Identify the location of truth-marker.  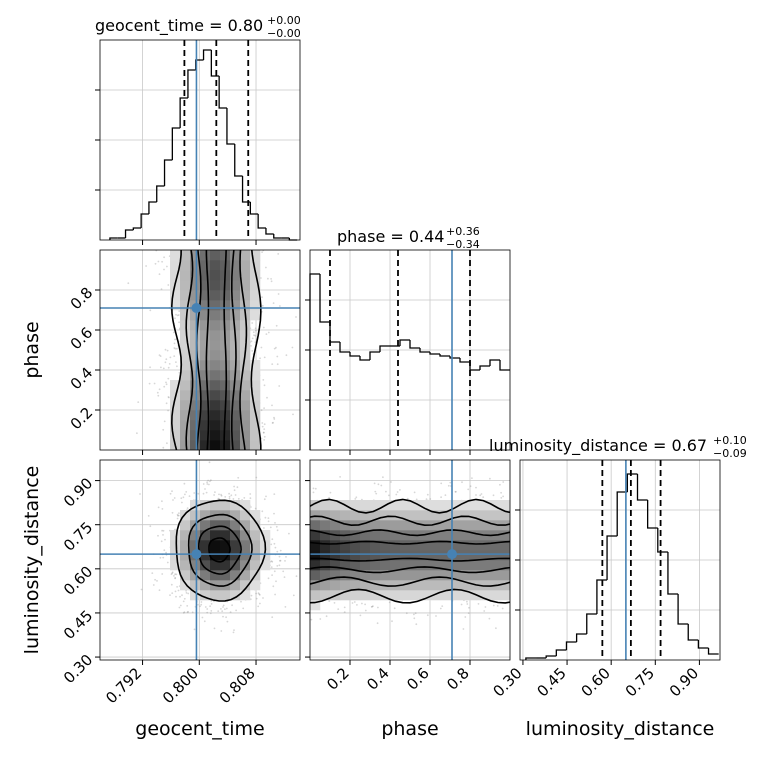
(196, 554).